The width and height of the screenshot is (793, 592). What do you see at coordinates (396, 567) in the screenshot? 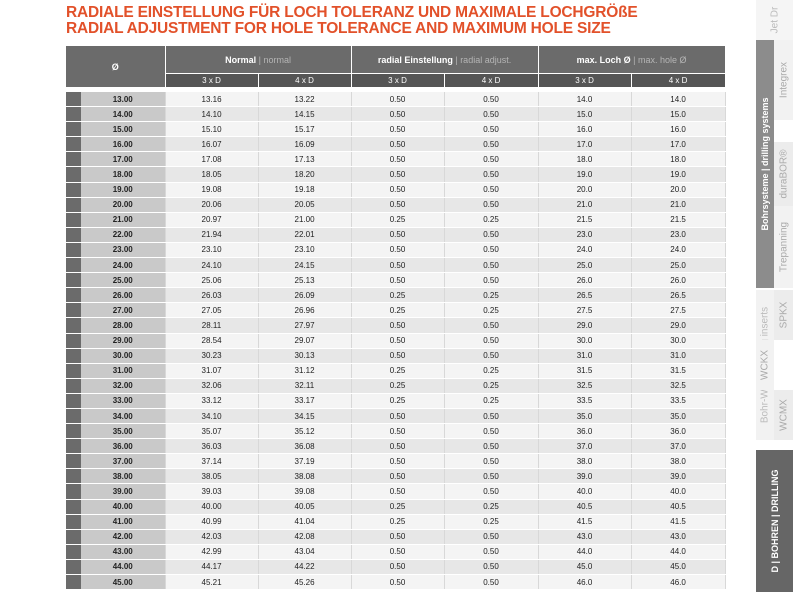
I see `table-row: 44.00 44.17 44.22 0.50 0.50 45.0 45.0` at bounding box center [396, 567].